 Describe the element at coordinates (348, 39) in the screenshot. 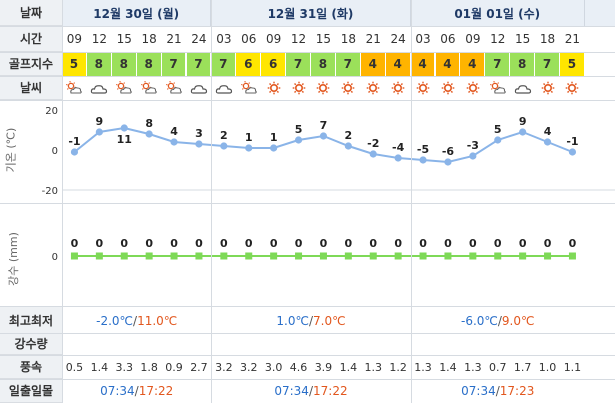

I see `hour-cell: 18` at that location.